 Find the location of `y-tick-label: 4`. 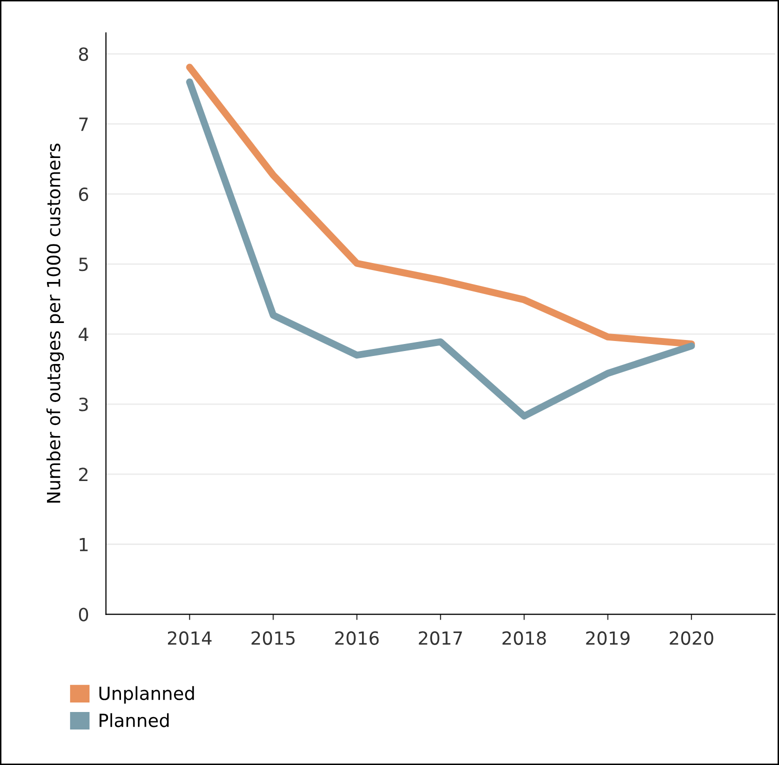

y-tick-label: 4 is located at coordinates (83, 334).